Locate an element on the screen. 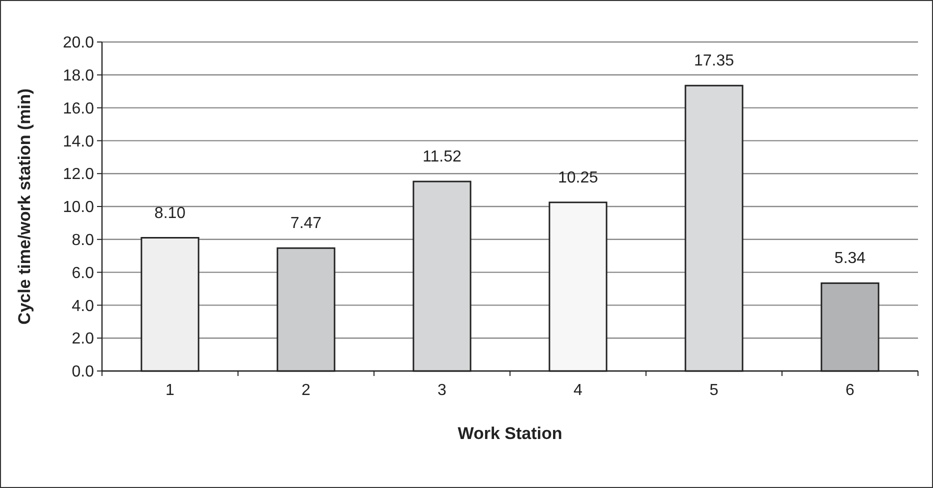 The height and width of the screenshot is (488, 933). y-axis-title: Cycle time/work station (min) is located at coordinates (24, 206).